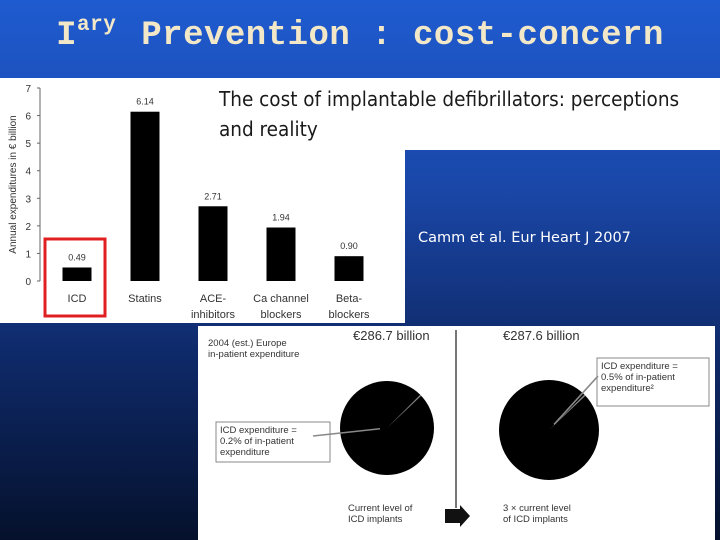 The image size is (720, 540). I want to click on arrow-right-icon, so click(457, 516).